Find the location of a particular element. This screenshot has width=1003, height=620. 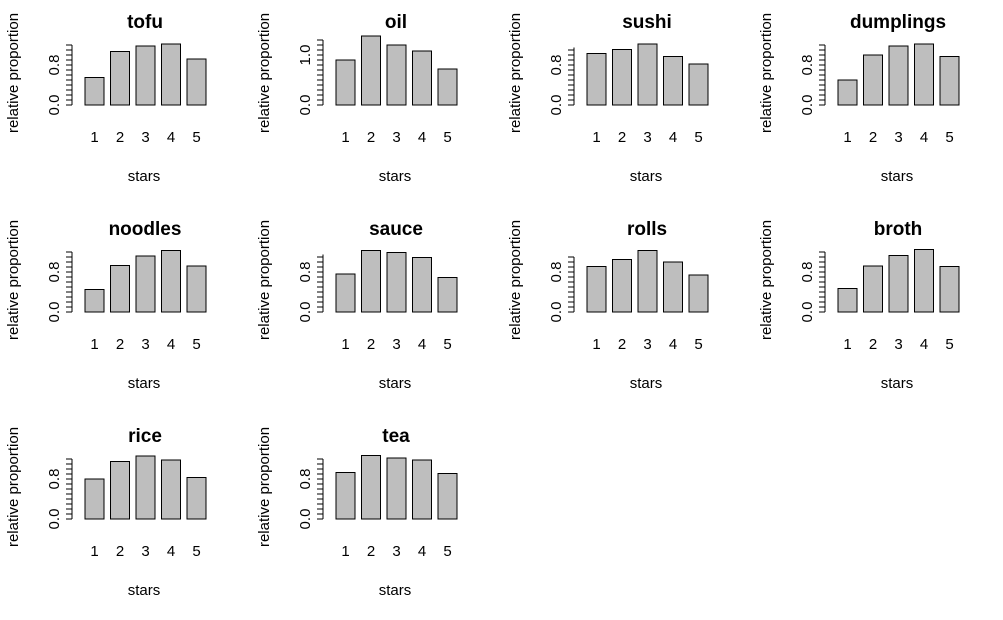

chart-panel: tea 1 2 3 4 5 0.0 0.8 relative proportion stars is located at coordinates (357, 512).